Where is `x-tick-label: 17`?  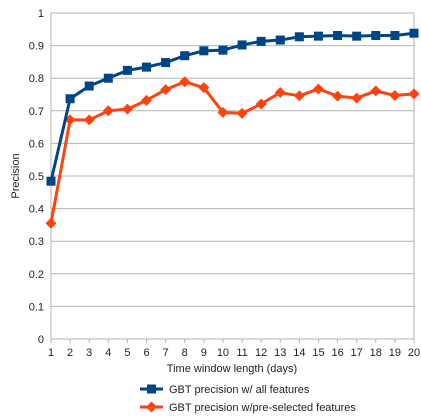
x-tick-label: 17 is located at coordinates (357, 353).